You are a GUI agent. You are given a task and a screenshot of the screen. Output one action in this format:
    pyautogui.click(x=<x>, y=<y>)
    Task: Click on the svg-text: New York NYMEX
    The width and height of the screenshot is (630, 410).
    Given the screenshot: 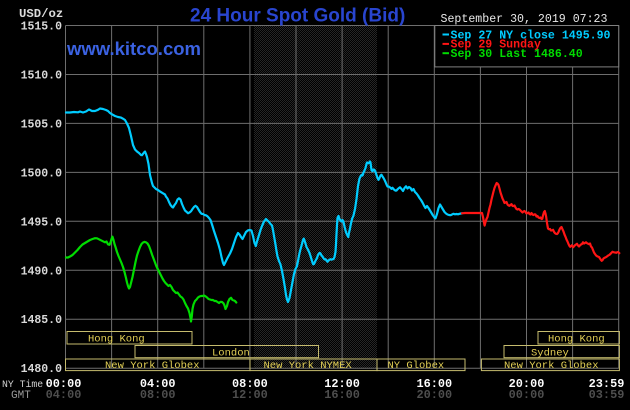 What is the action you would take?
    pyautogui.click(x=308, y=366)
    